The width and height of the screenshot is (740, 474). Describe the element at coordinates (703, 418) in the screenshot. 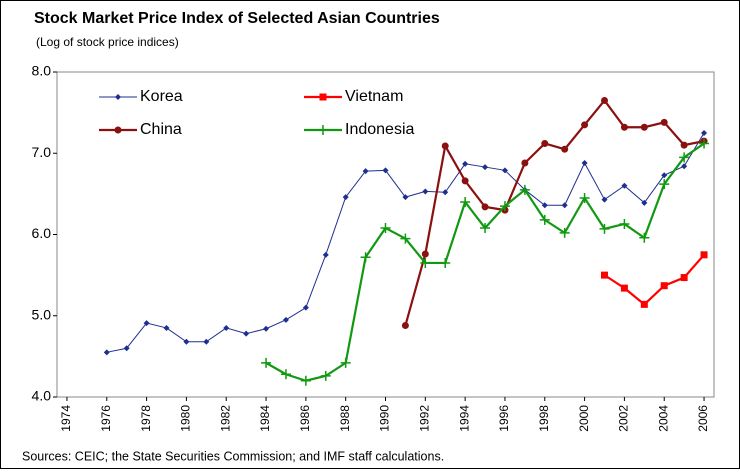

I see `x-tick-label: 2006` at that location.